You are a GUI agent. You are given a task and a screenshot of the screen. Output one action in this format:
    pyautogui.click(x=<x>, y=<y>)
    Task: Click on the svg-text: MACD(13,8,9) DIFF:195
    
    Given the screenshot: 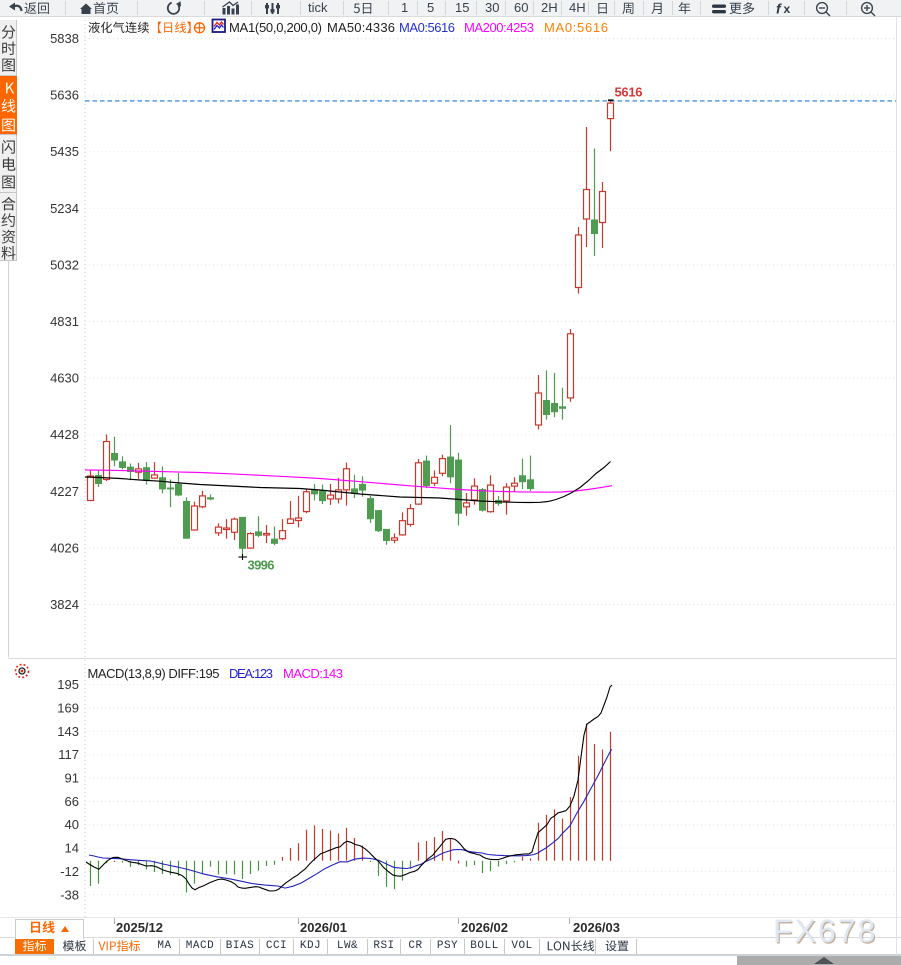 What is the action you would take?
    pyautogui.click(x=154, y=673)
    